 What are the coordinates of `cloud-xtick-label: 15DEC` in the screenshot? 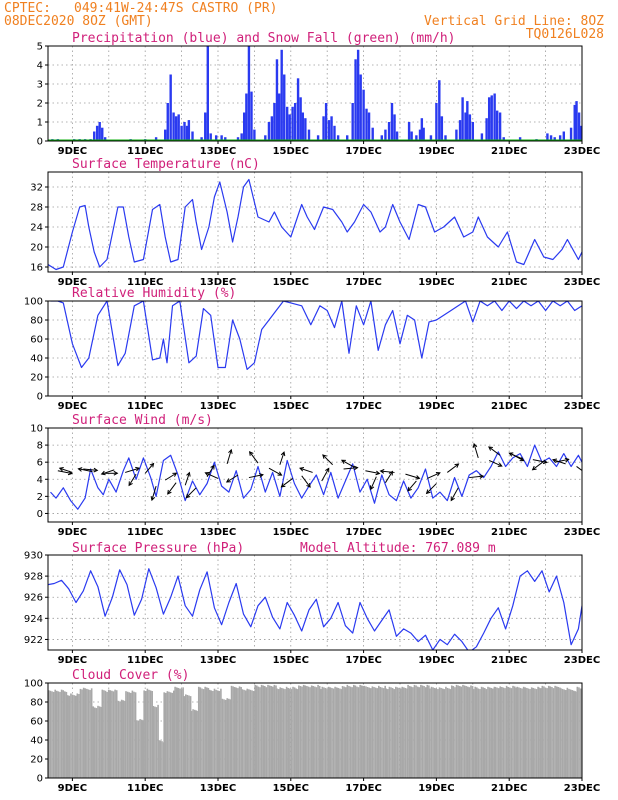 It's located at (291, 788).